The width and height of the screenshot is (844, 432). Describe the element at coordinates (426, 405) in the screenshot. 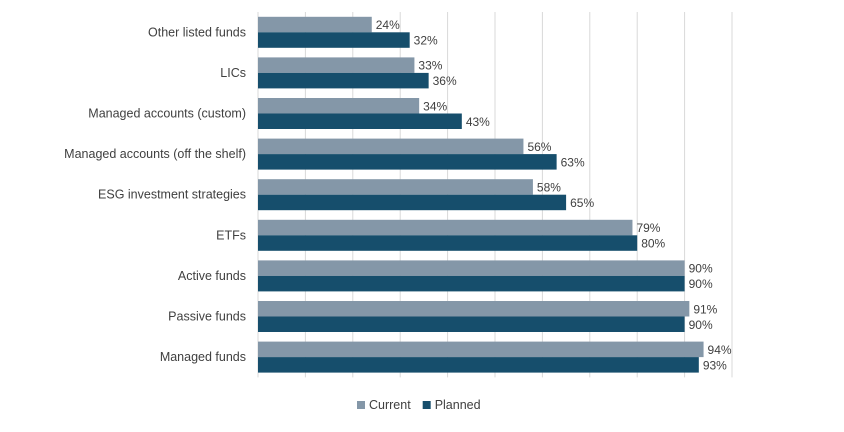

I see `legend-swatch-planned` at that location.